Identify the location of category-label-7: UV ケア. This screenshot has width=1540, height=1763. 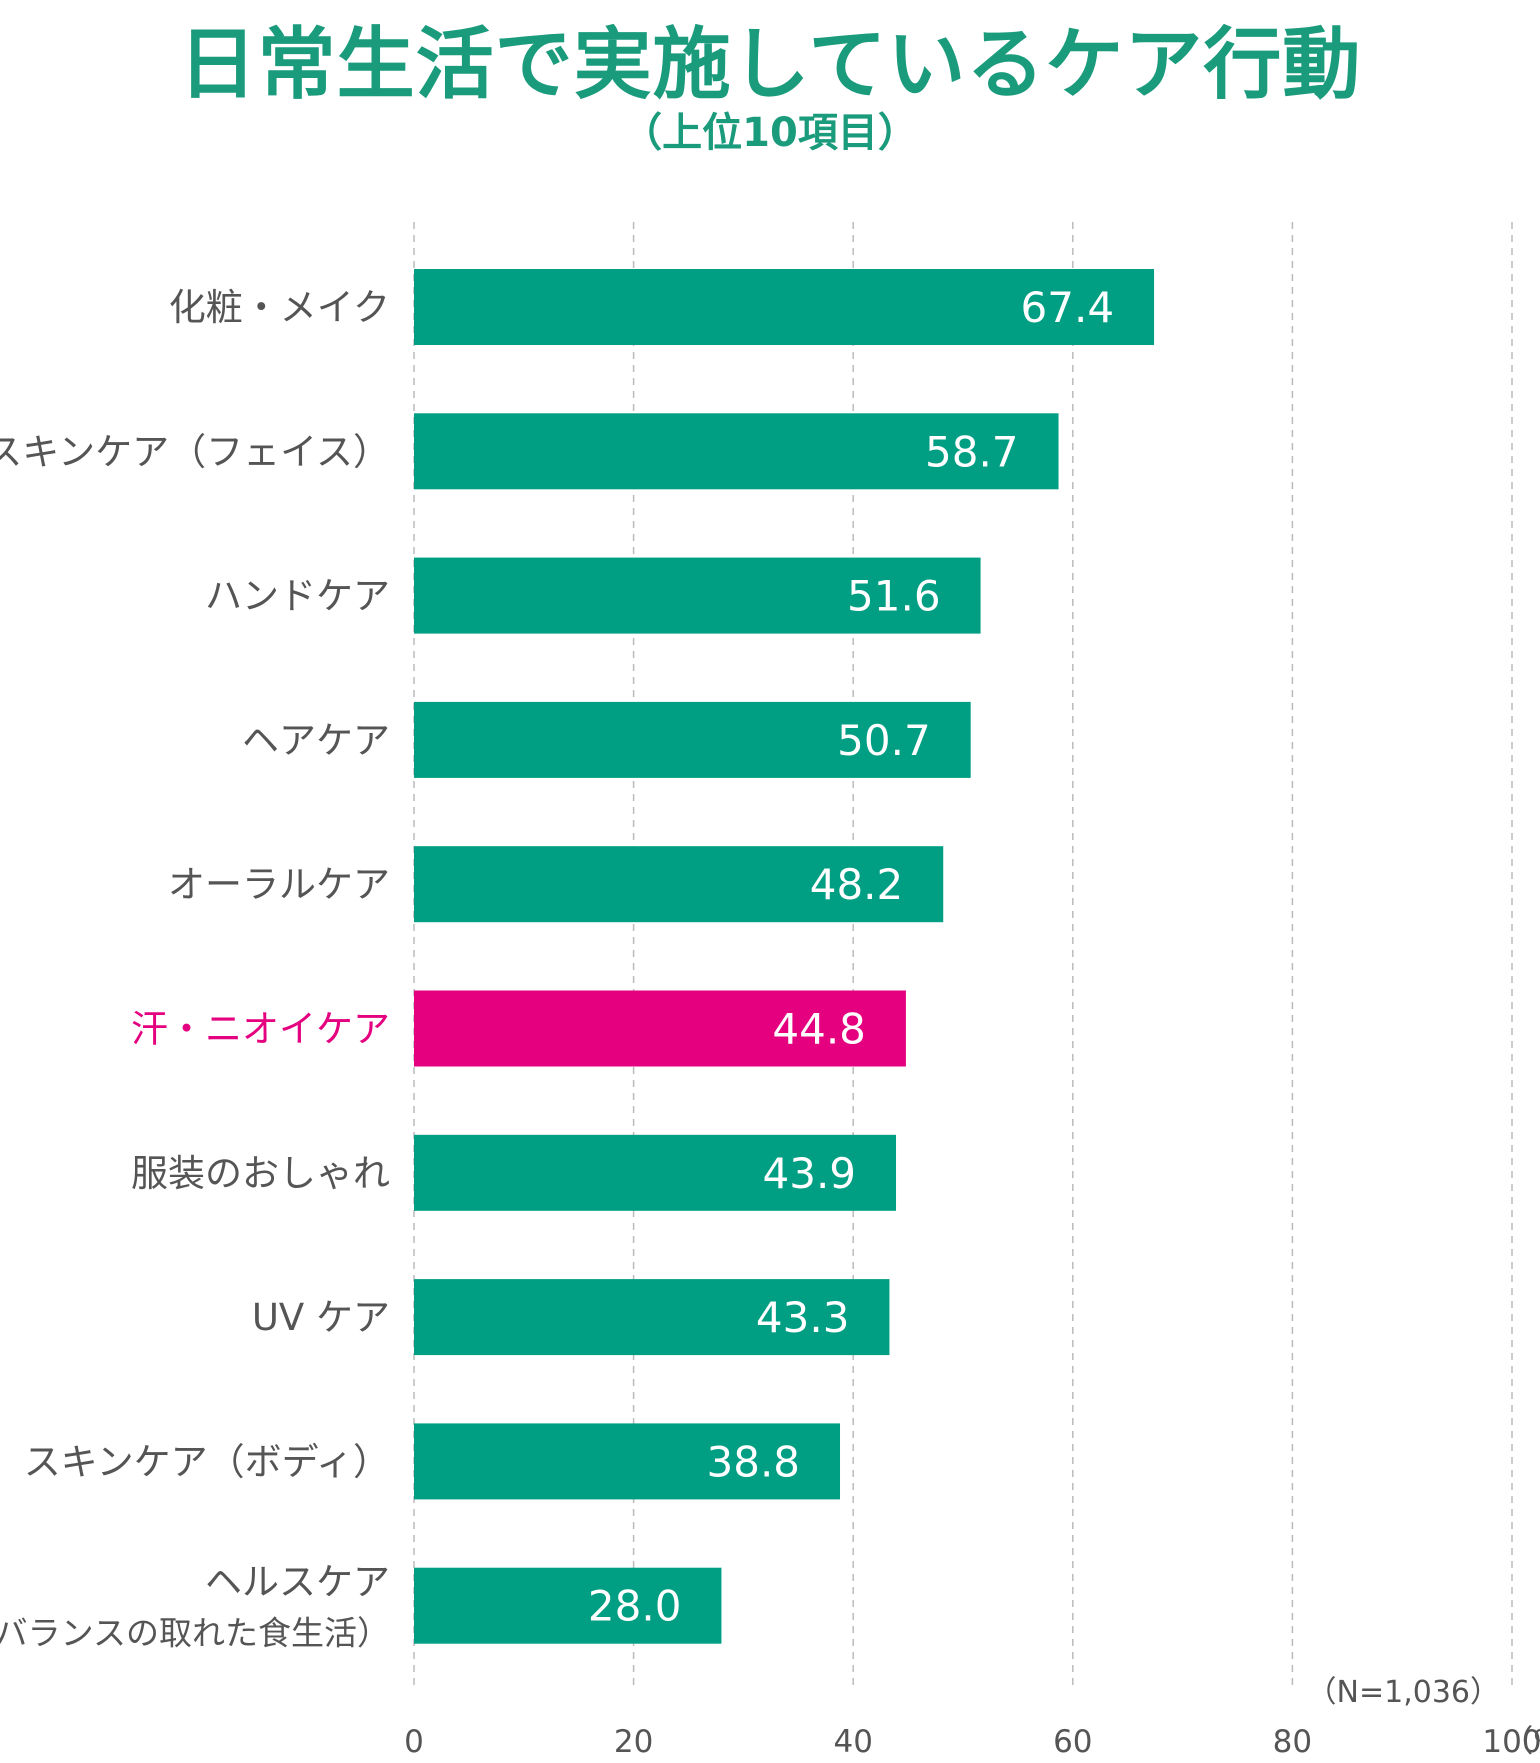
(321, 1317).